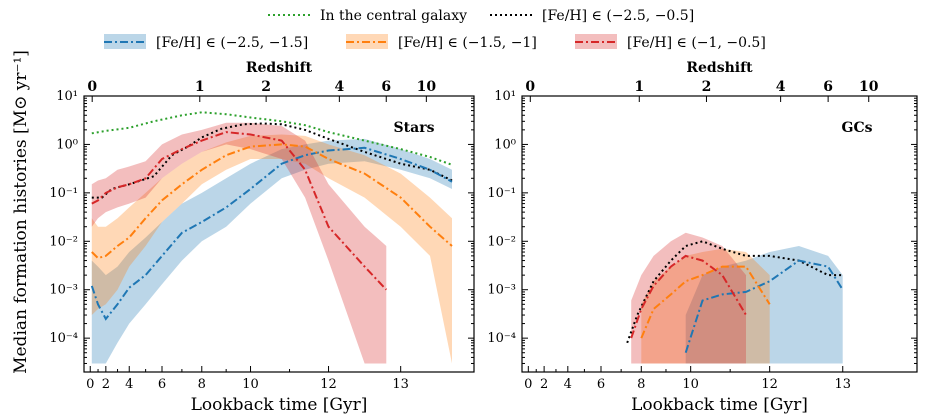 Image resolution: width=925 pixels, height=418 pixels. I want to click on panel-label: GCs, so click(857, 128).